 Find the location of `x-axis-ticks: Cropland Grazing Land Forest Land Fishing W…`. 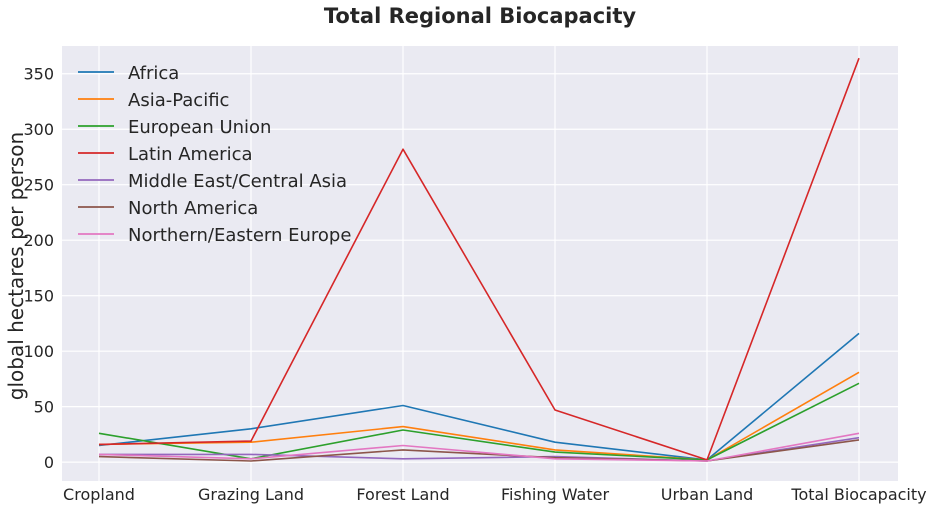

x-axis-ticks: Cropland Grazing Land Forest Land Fishing W… is located at coordinates (495, 494).